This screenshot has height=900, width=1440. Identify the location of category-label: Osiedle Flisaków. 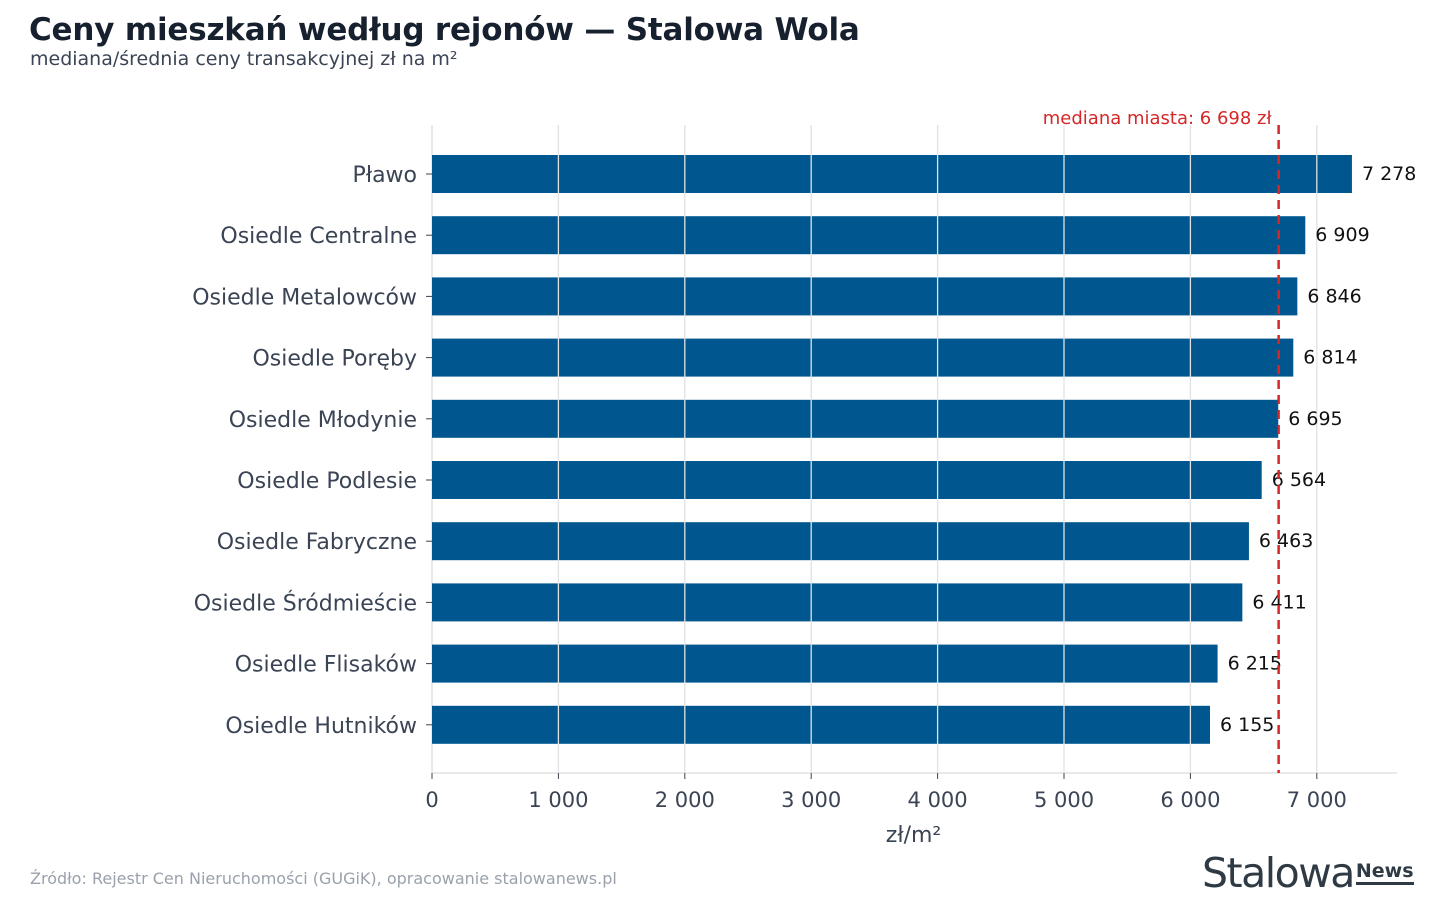
(326, 665).